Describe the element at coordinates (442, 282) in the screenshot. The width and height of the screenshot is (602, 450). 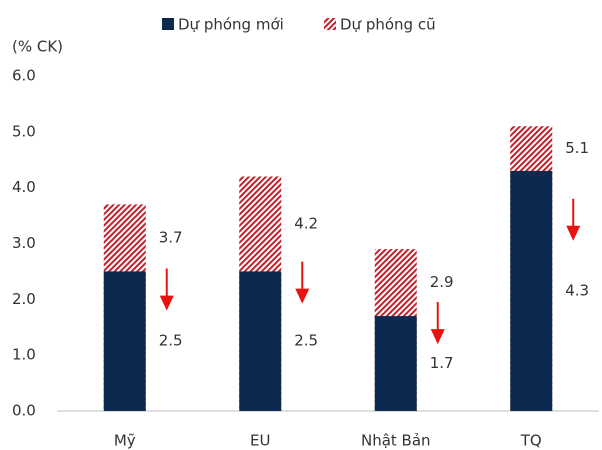
I see `value-label-old: 2.9` at that location.